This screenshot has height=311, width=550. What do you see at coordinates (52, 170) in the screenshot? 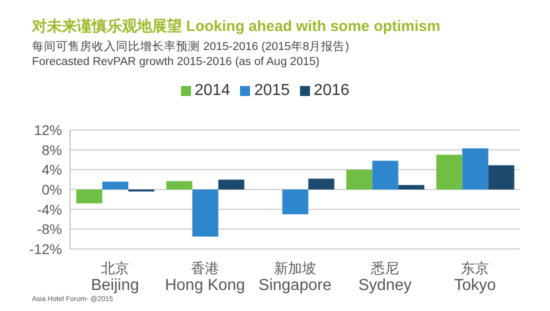
I see `y-tick-label: 4%` at bounding box center [52, 170].